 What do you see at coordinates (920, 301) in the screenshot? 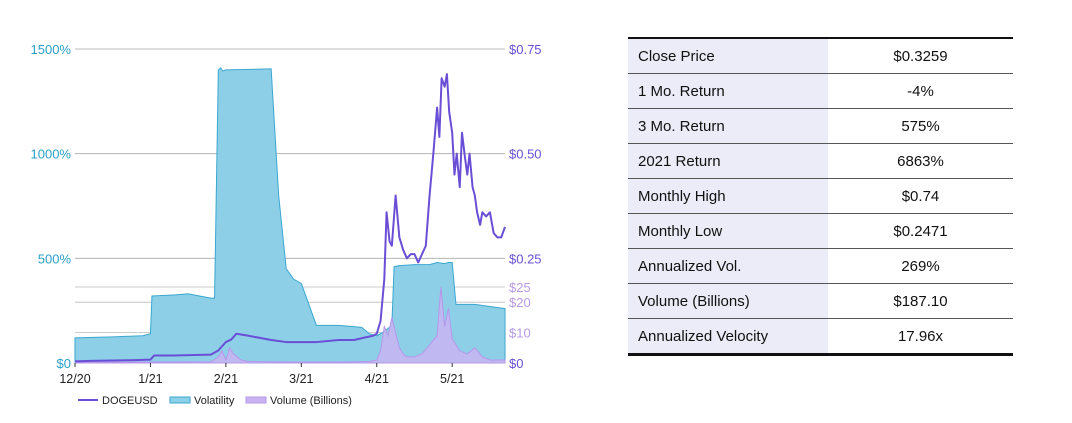
I see `stat-value: $187.10` at bounding box center [920, 301].